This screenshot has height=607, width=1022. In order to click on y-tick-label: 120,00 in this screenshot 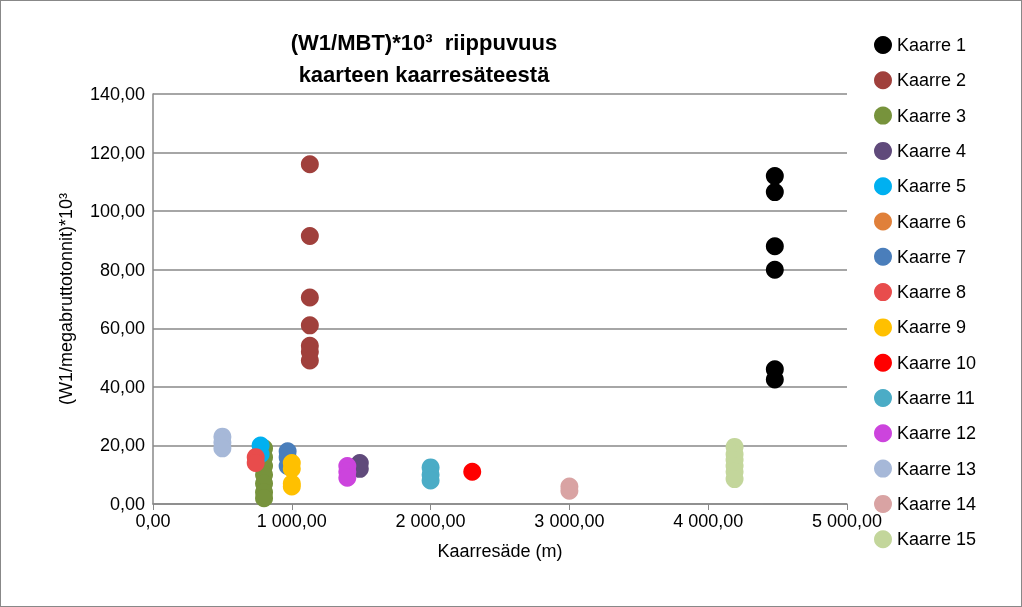, I will do `click(117, 152)`.